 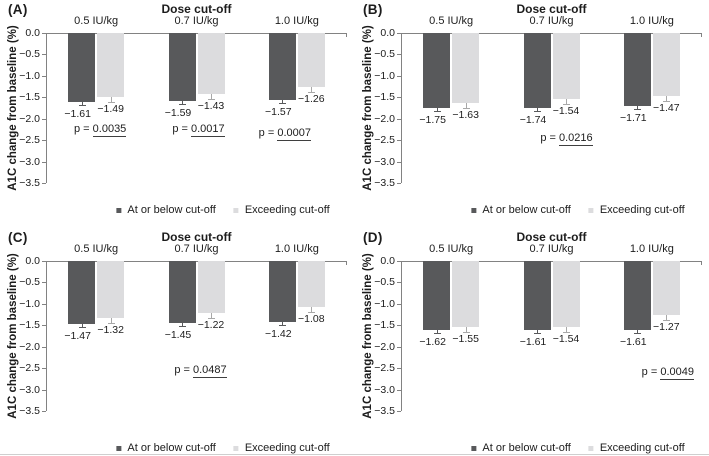 I want to click on bar-value-label: −1.62, so click(x=432, y=342).